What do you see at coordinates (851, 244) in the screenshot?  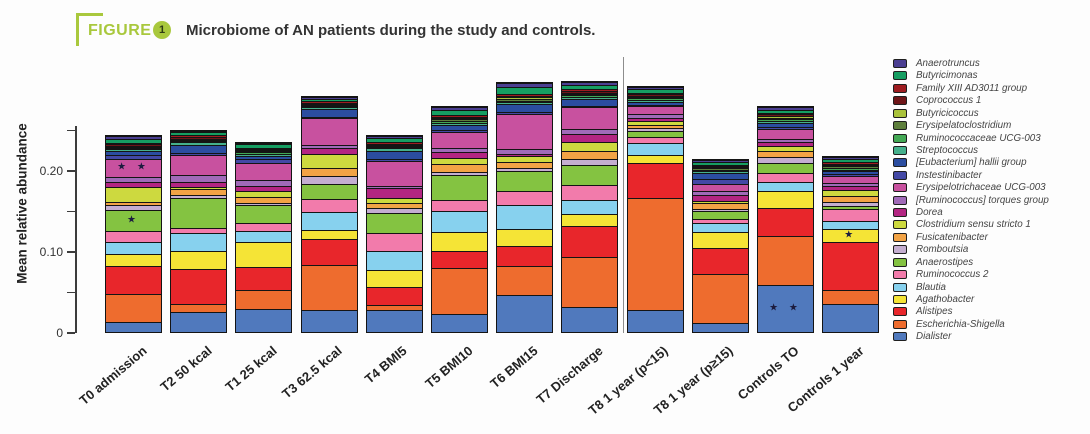 I see `stacked-bar: ★` at bounding box center [851, 244].